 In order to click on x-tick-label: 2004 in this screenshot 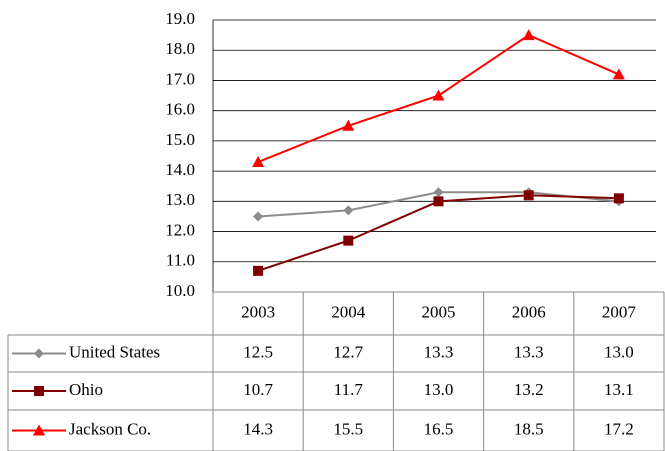, I will do `click(348, 311)`.